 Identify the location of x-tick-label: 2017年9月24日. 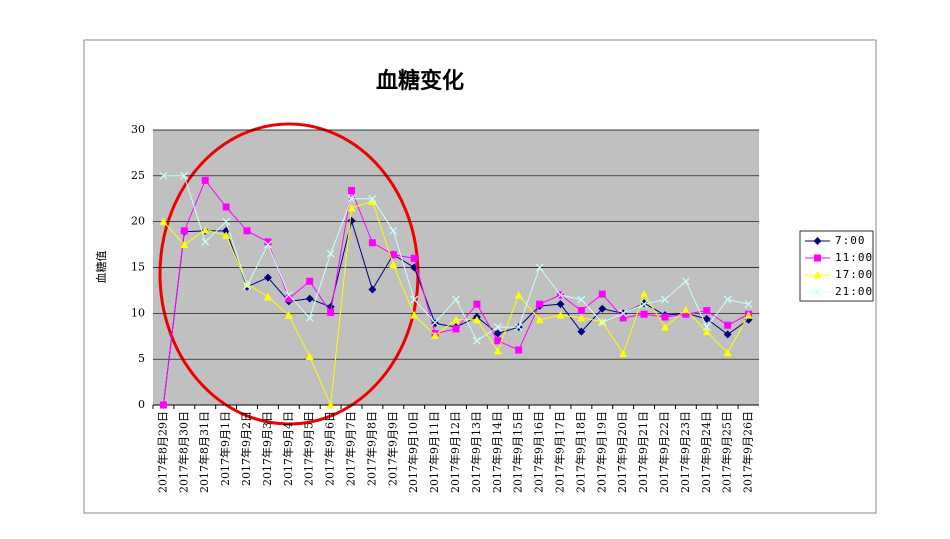
(706, 452).